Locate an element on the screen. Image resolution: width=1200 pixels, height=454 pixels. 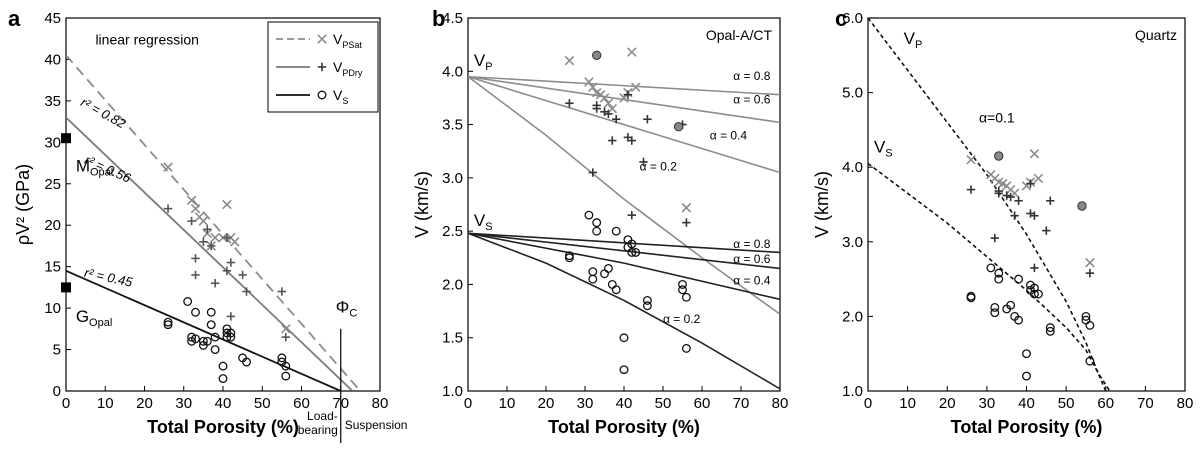
load-bearing-label-2: bearing is located at coordinates (318, 430).